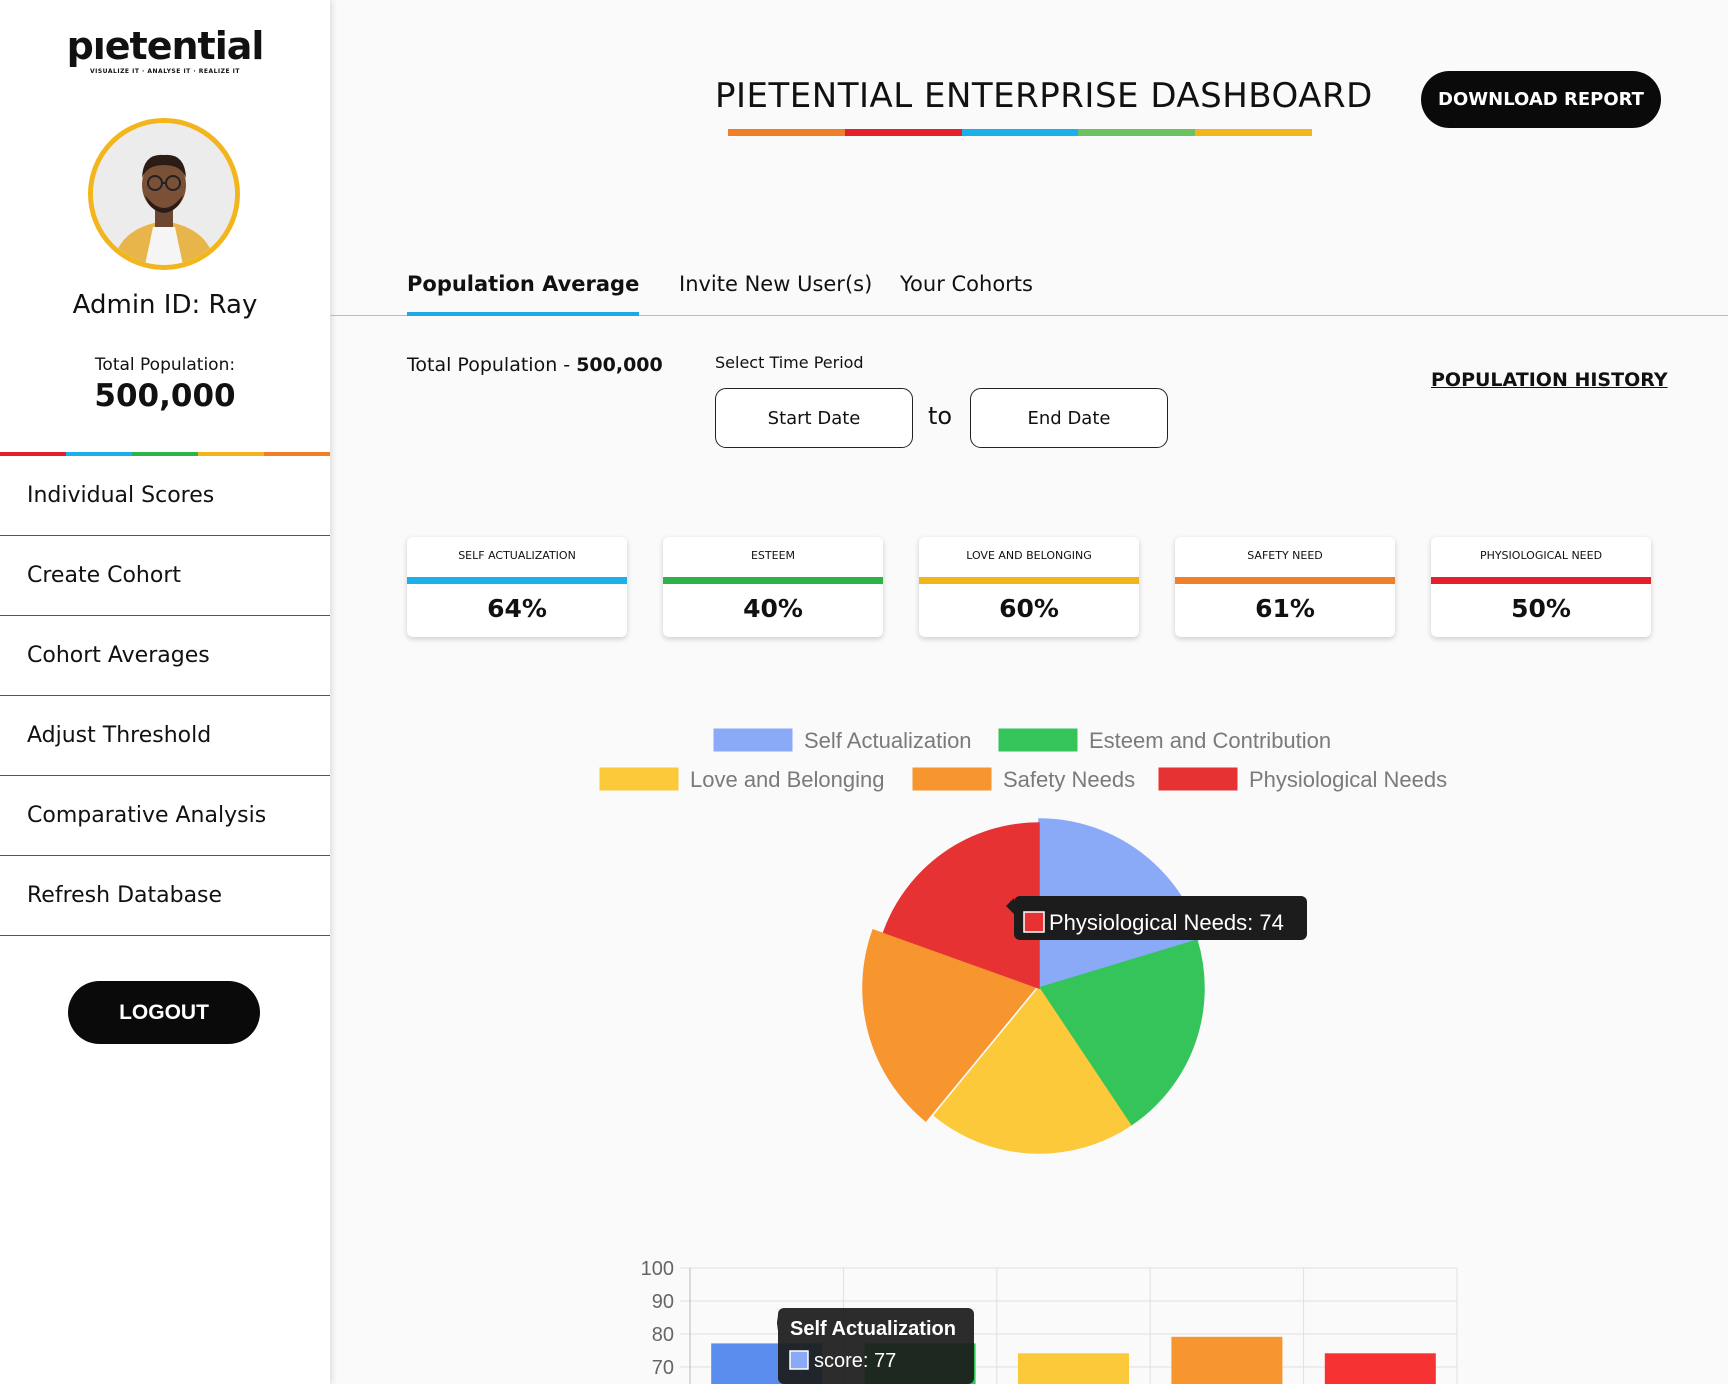 This screenshot has width=1728, height=1384. What do you see at coordinates (1069, 779) in the screenshot?
I see `legend-label-safety-needs: Safety Needs` at bounding box center [1069, 779].